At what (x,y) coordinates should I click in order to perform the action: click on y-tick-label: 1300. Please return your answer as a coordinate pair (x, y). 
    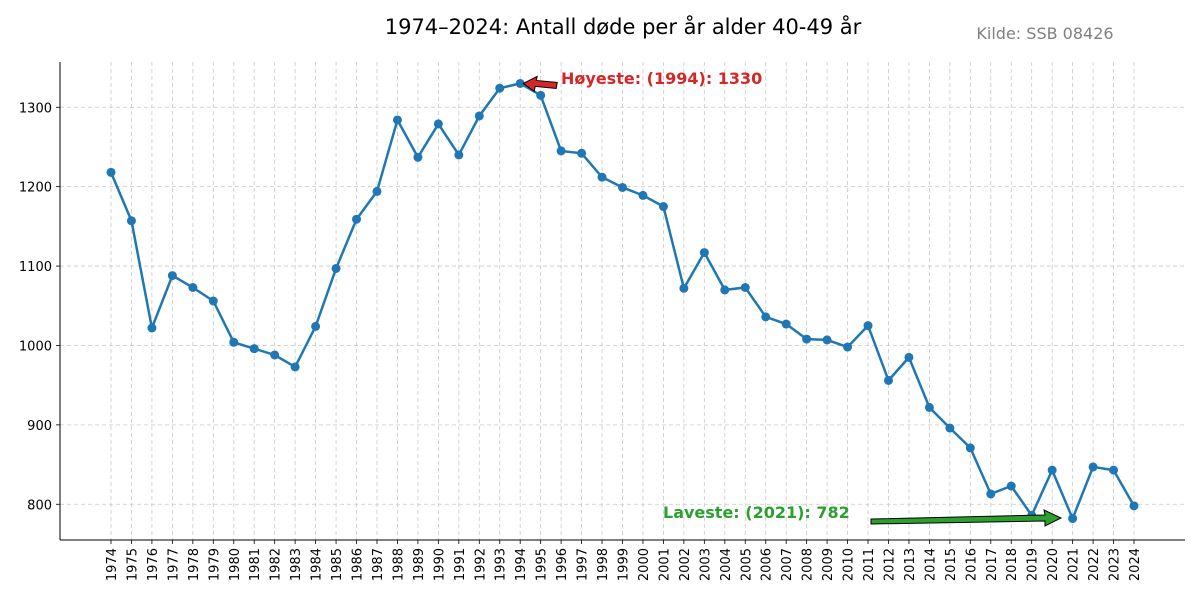
    Looking at the image, I should click on (35, 108).